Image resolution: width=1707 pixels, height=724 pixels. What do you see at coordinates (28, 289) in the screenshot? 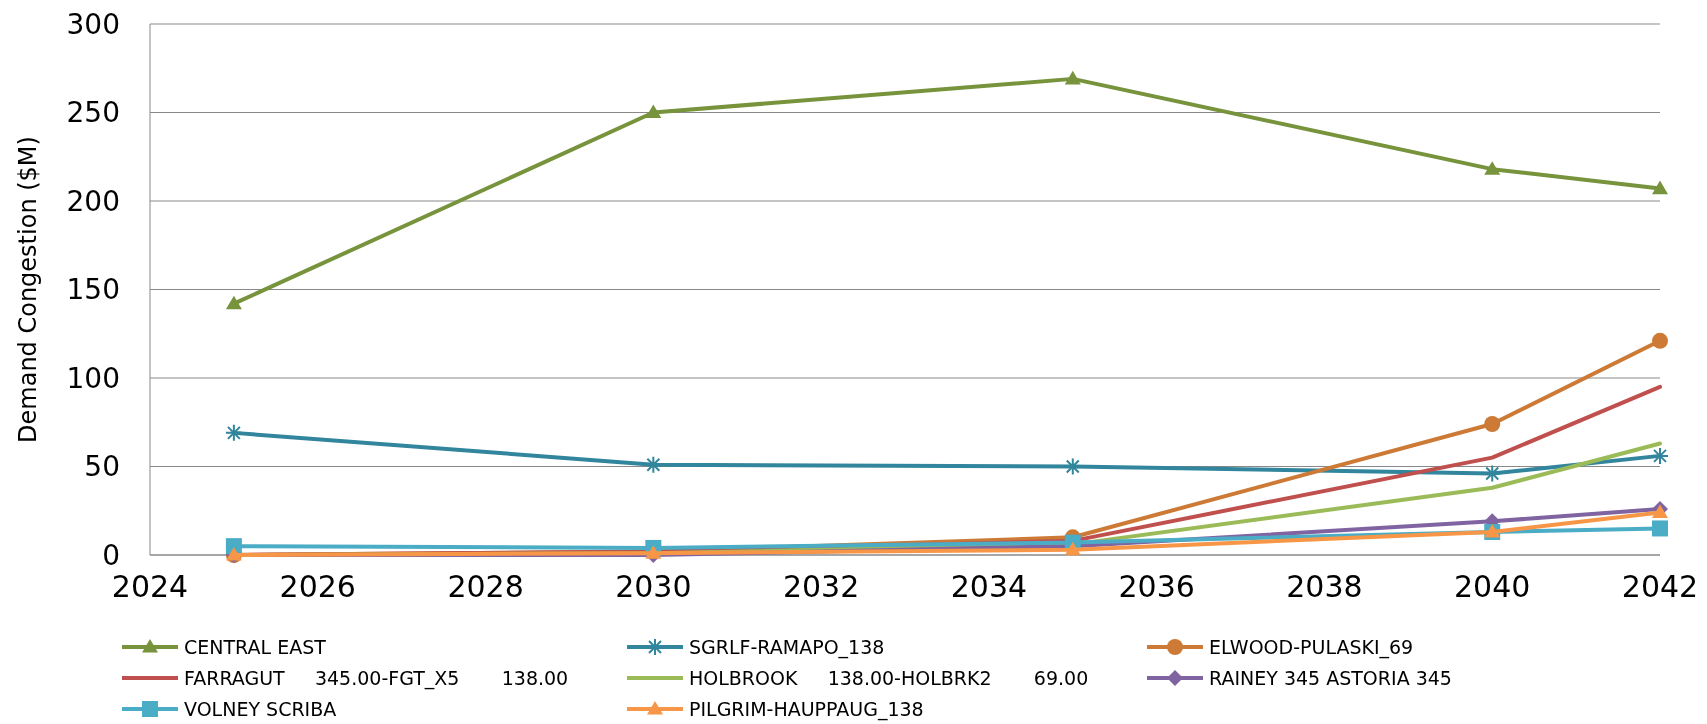
I see `y-axis-title: Demand Congestion ($M)` at bounding box center [28, 289].